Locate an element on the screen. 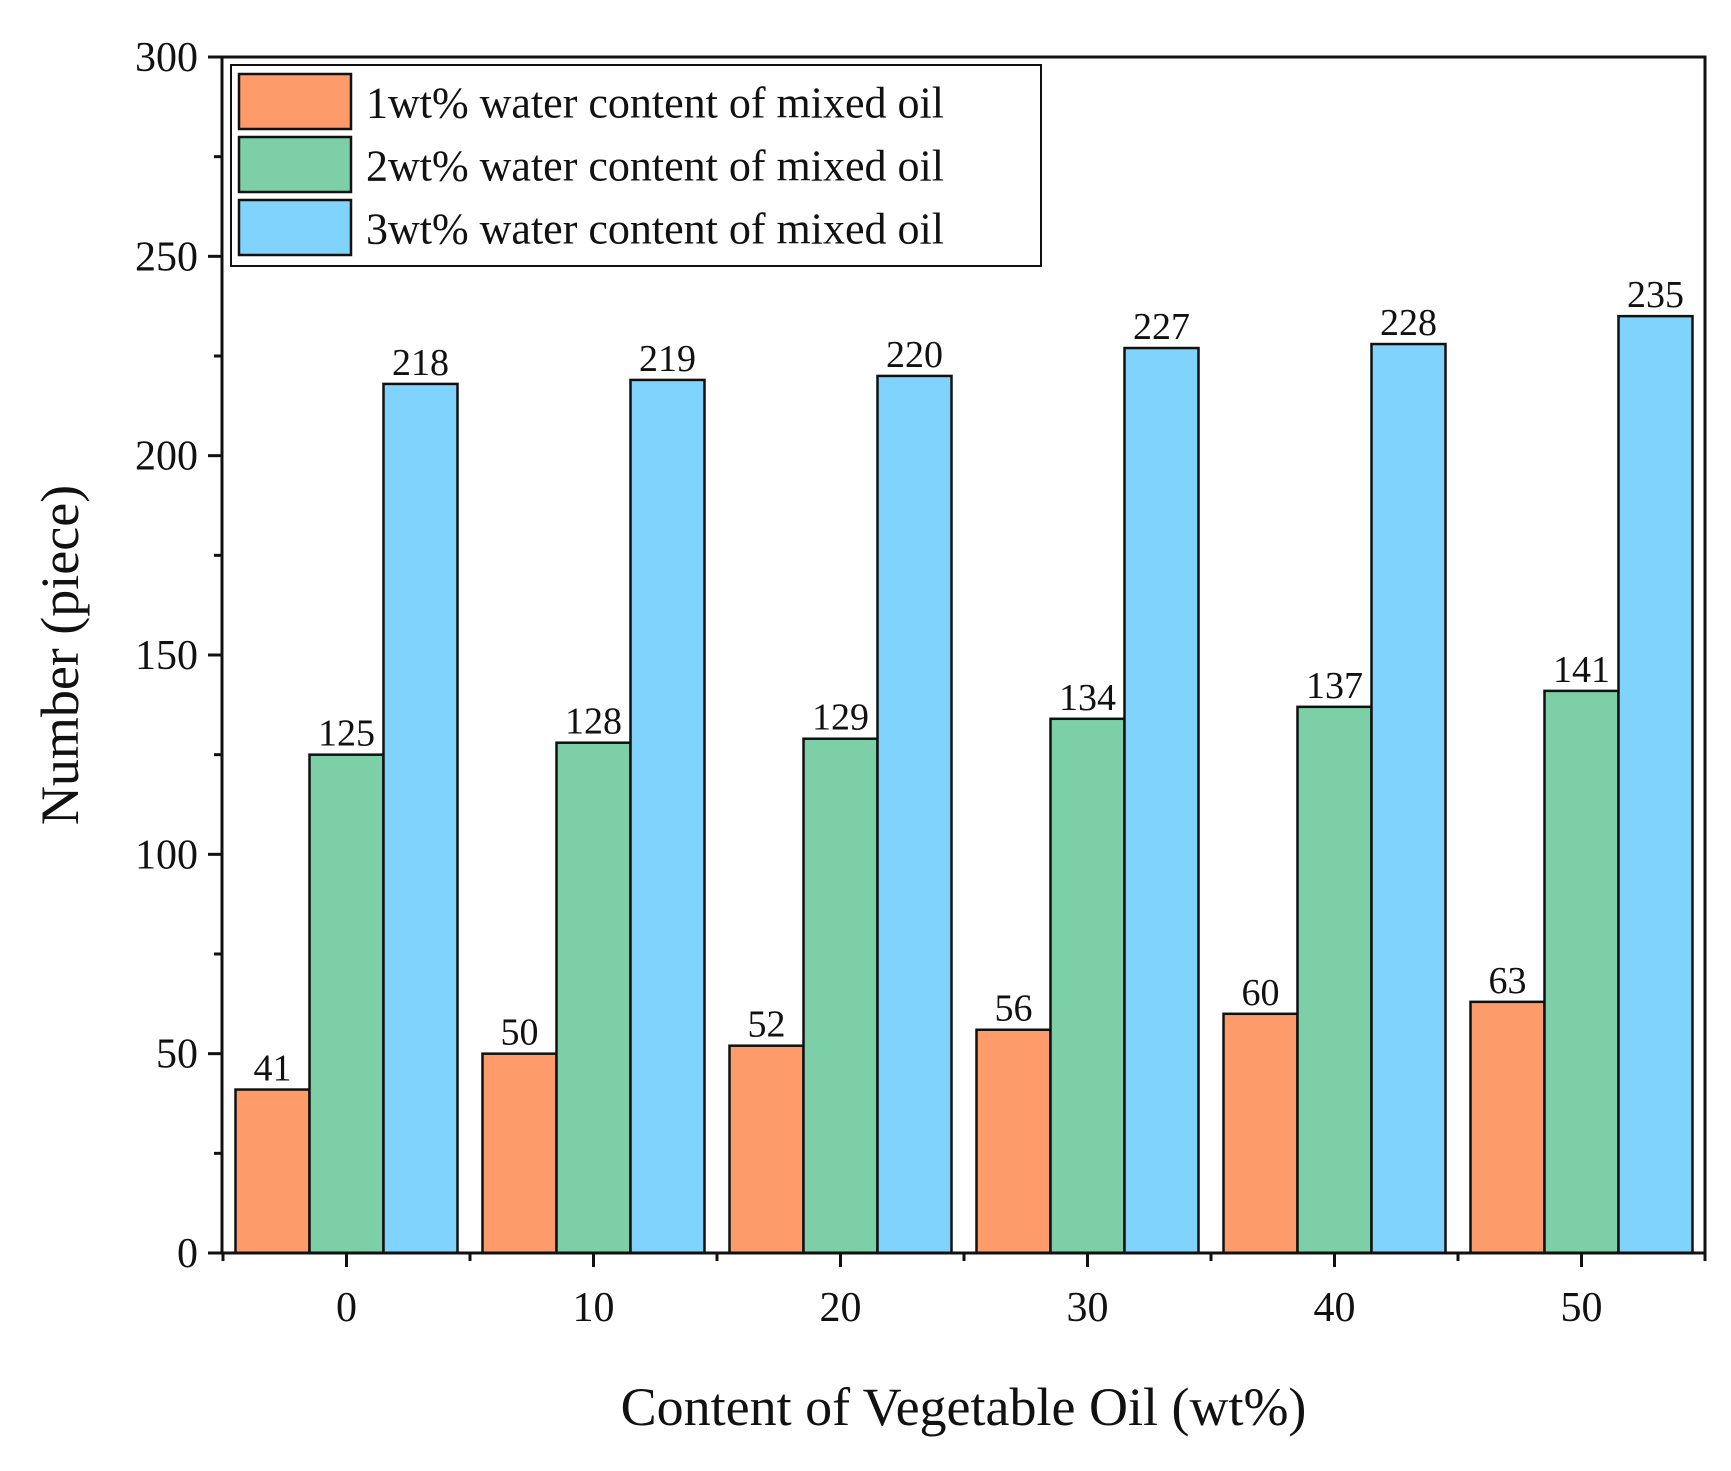 This screenshot has width=1731, height=1471. y-tick-label: 150 is located at coordinates (166, 656).